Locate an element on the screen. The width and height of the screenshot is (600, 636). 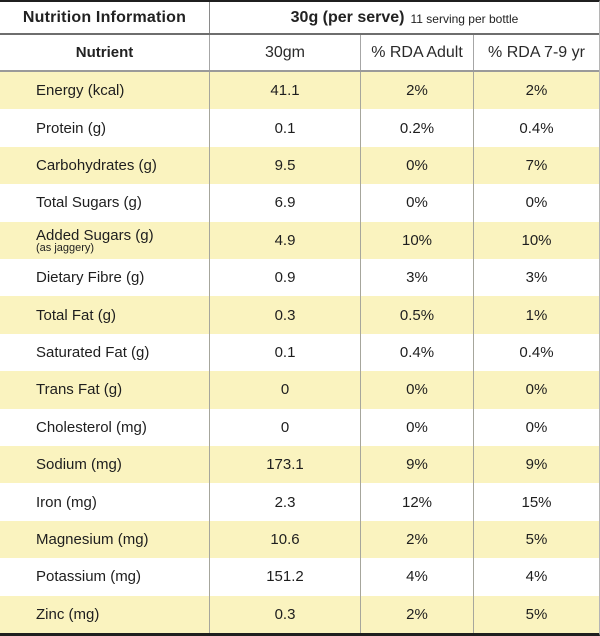
table-row-iron: Iron (mg) 2.3 12% 15% is located at coordinates (299, 502).